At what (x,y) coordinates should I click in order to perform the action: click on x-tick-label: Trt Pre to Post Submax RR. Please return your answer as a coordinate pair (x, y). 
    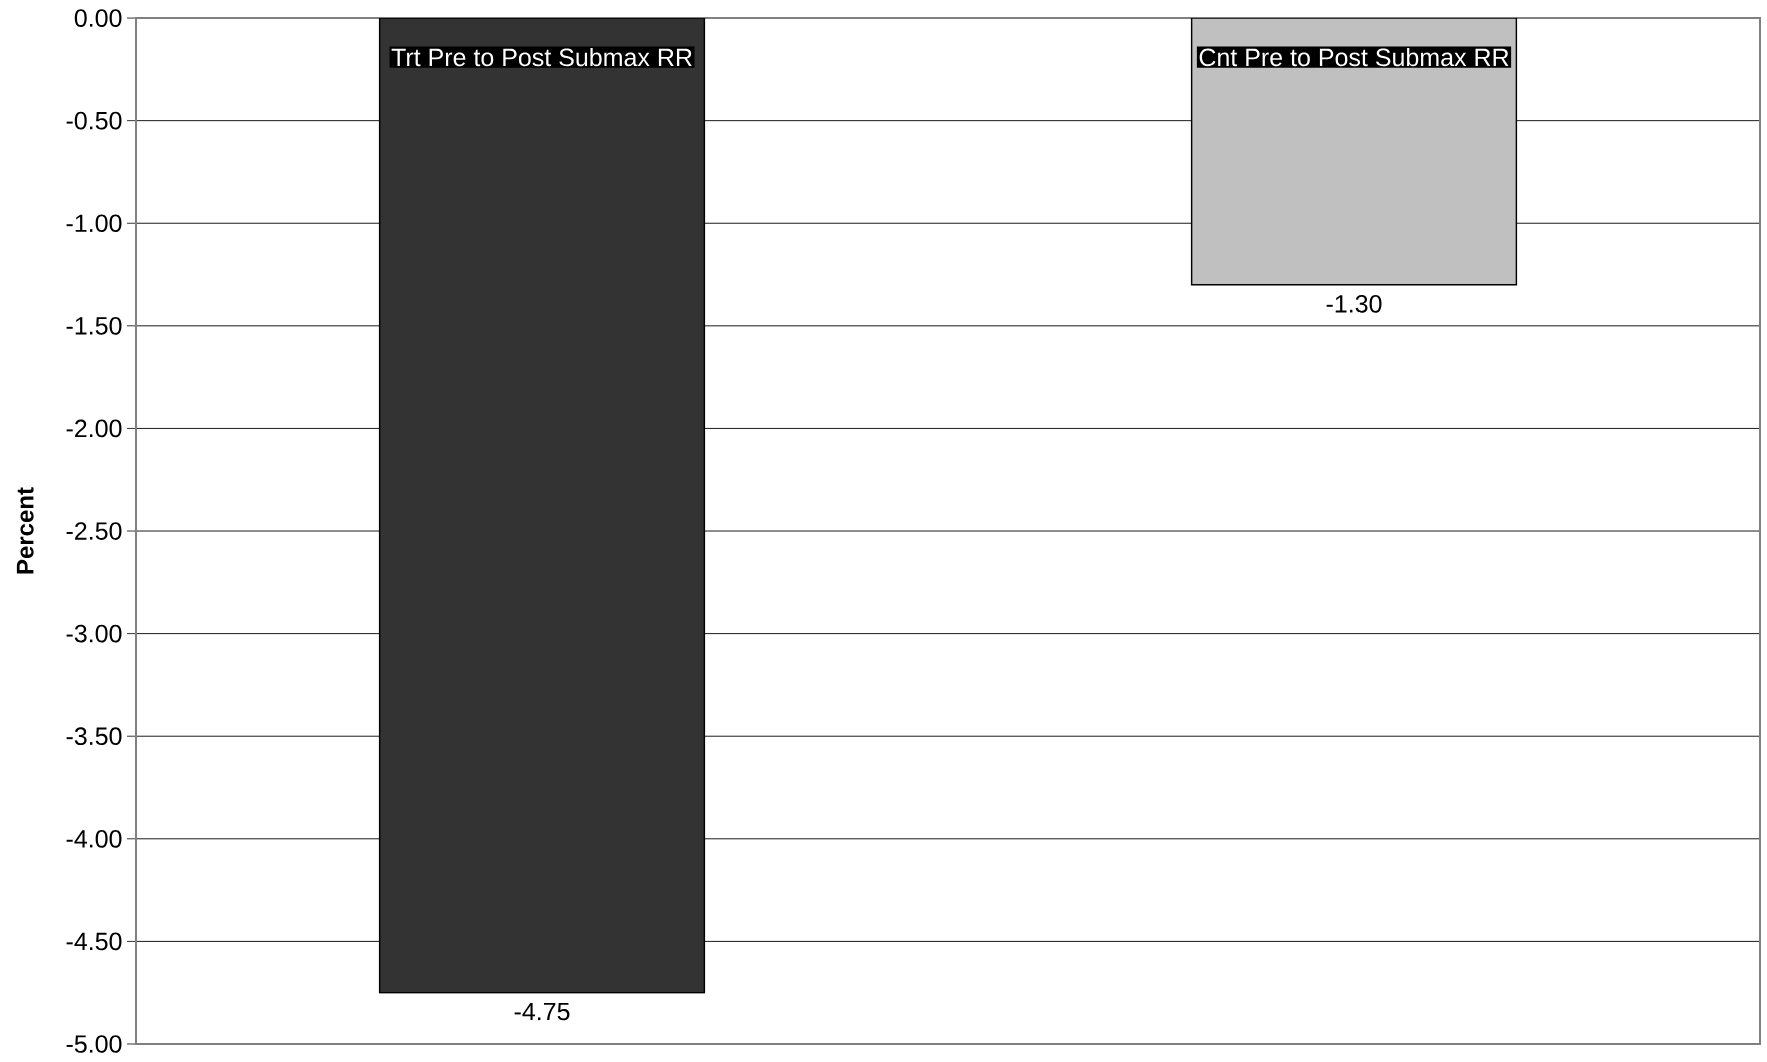
    Looking at the image, I should click on (541, 57).